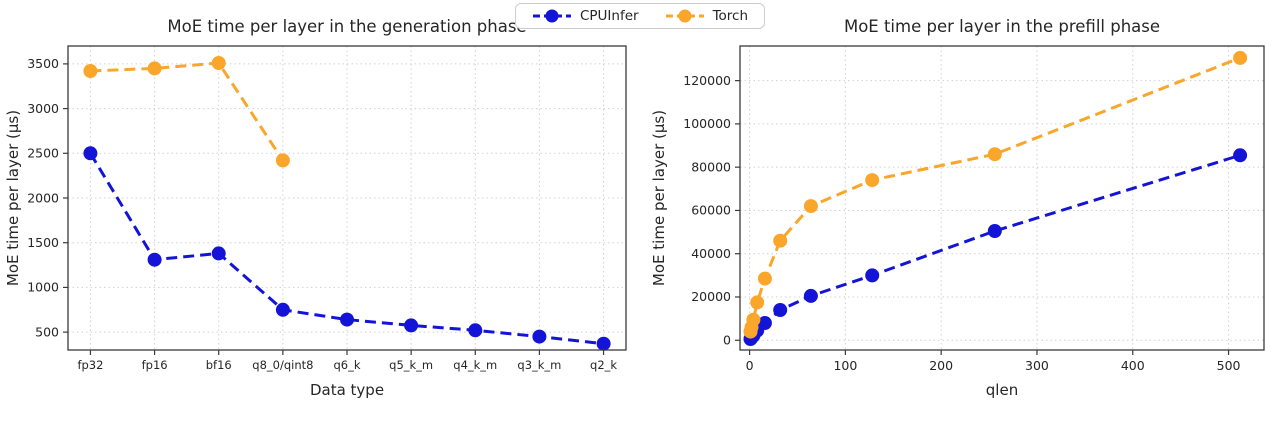 This screenshot has width=1280, height=426. I want to click on y-axis: 0 20000 40000 60000 80000 100000 120000, so click(711, 210).